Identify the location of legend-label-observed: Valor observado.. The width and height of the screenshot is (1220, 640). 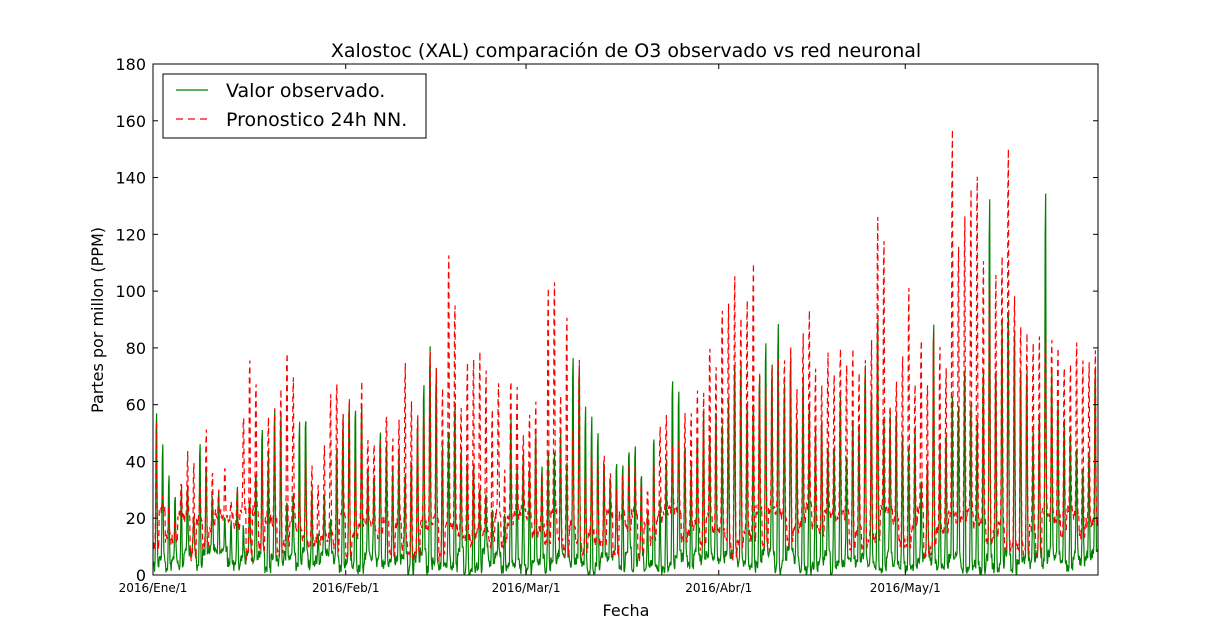
(305, 91).